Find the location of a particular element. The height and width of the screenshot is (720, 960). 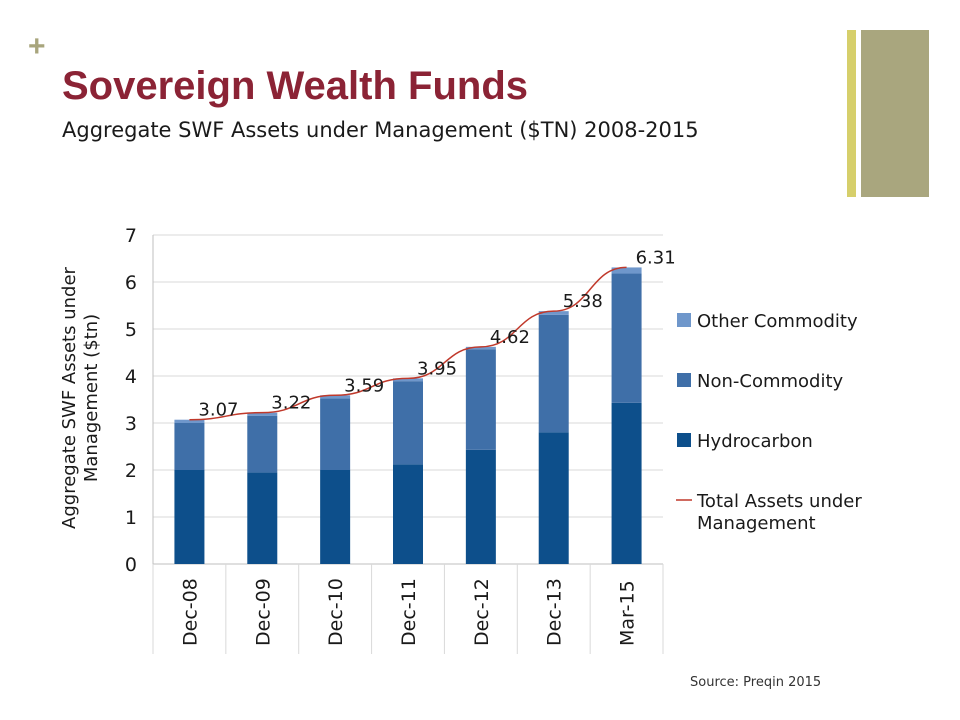

y-tick-label: 0 is located at coordinates (131, 565).